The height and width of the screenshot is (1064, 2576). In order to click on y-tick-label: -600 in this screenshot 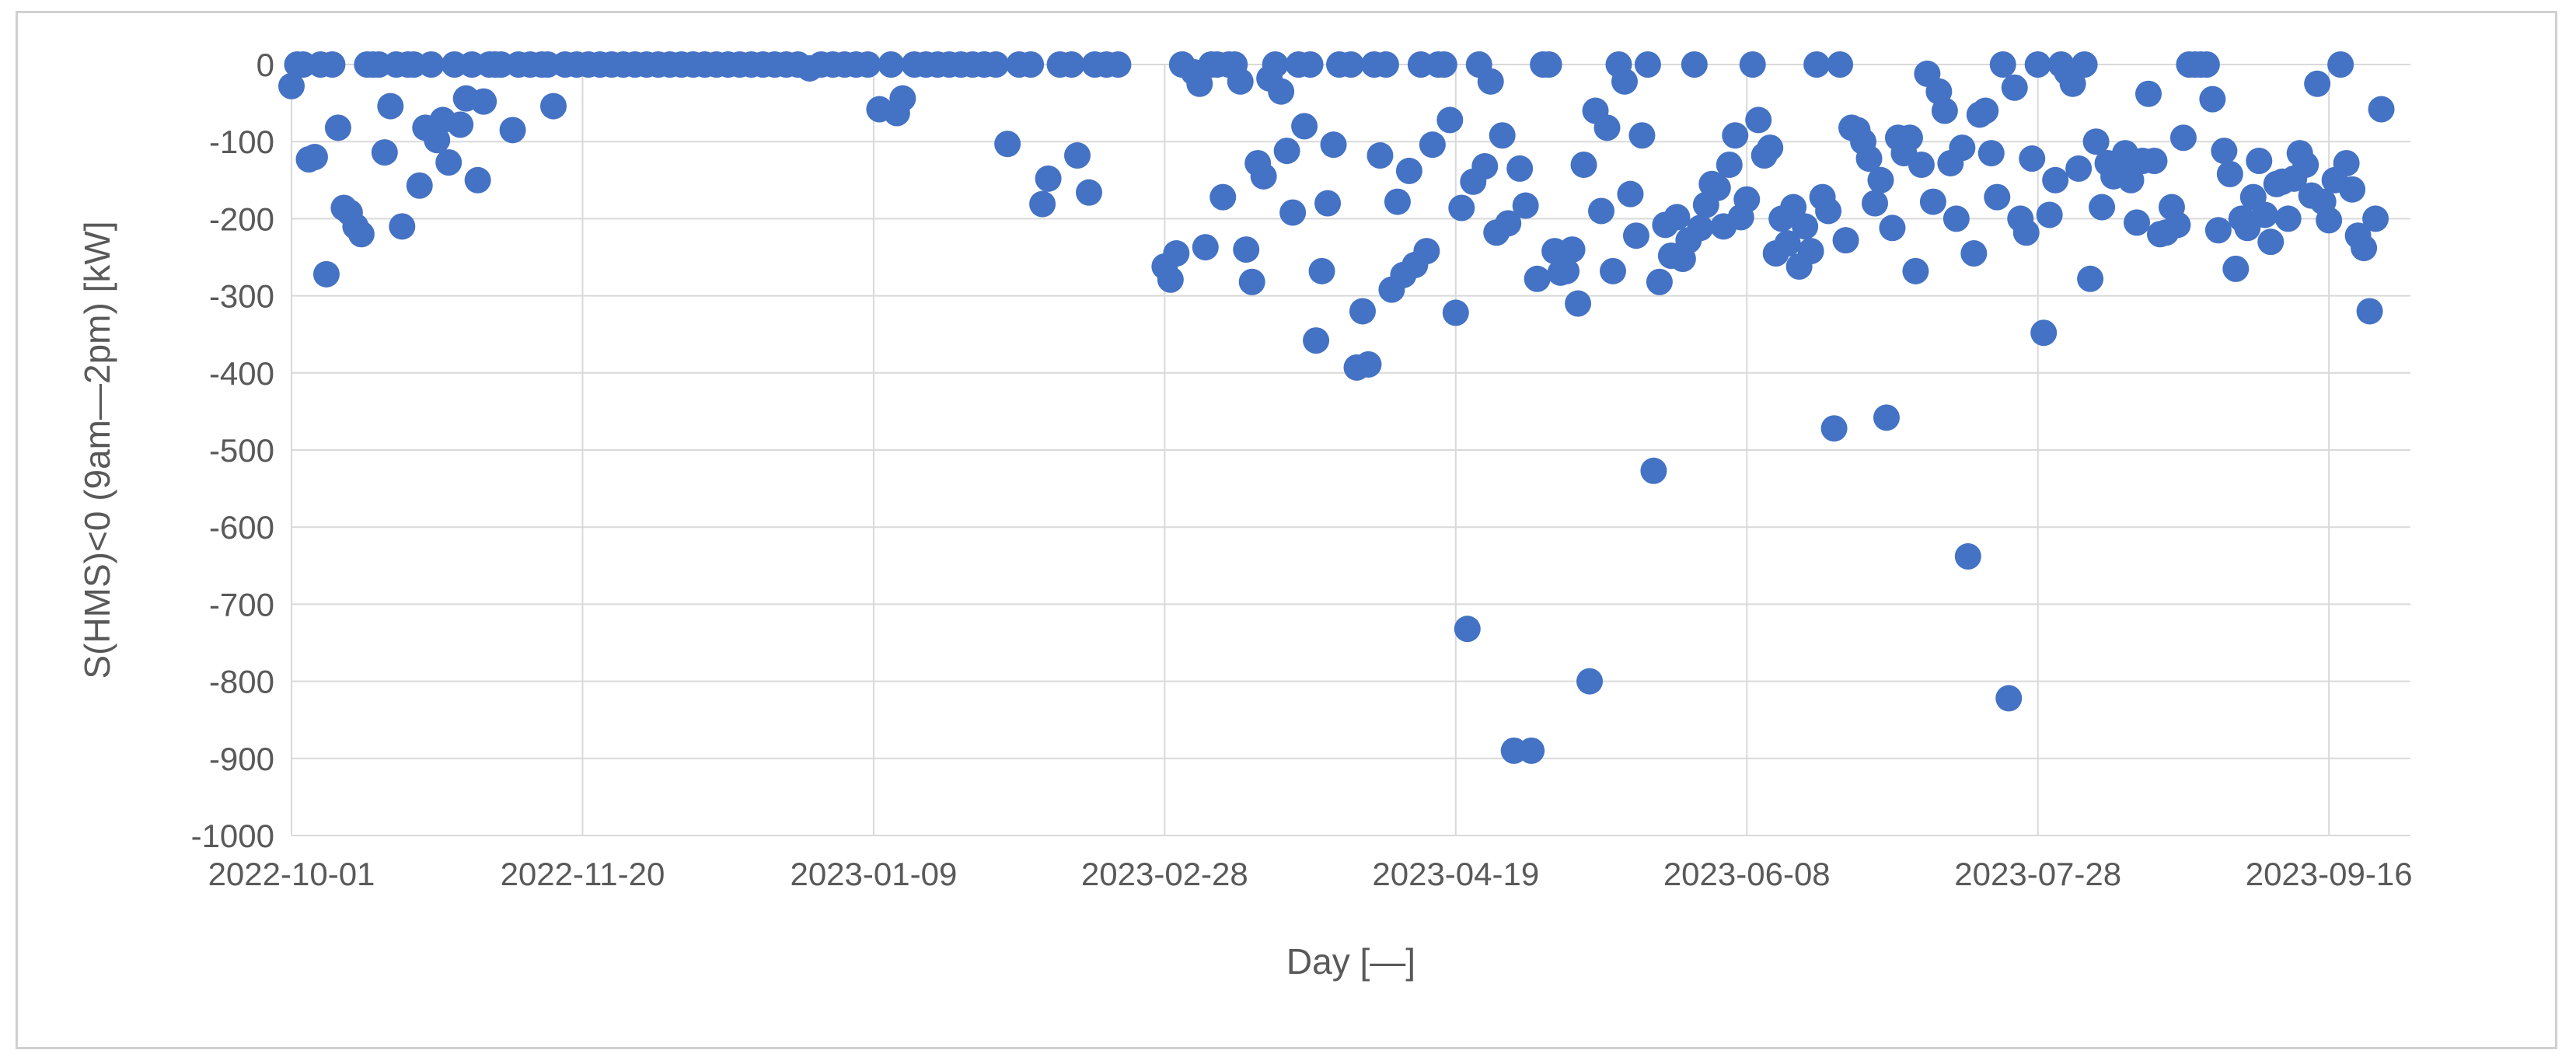, I will do `click(242, 527)`.